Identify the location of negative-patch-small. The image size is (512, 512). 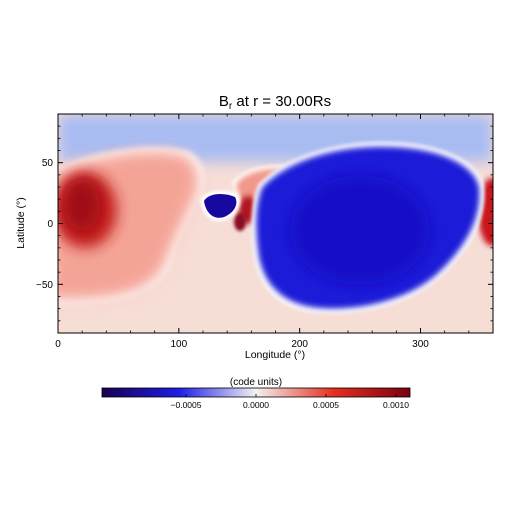
(220, 205).